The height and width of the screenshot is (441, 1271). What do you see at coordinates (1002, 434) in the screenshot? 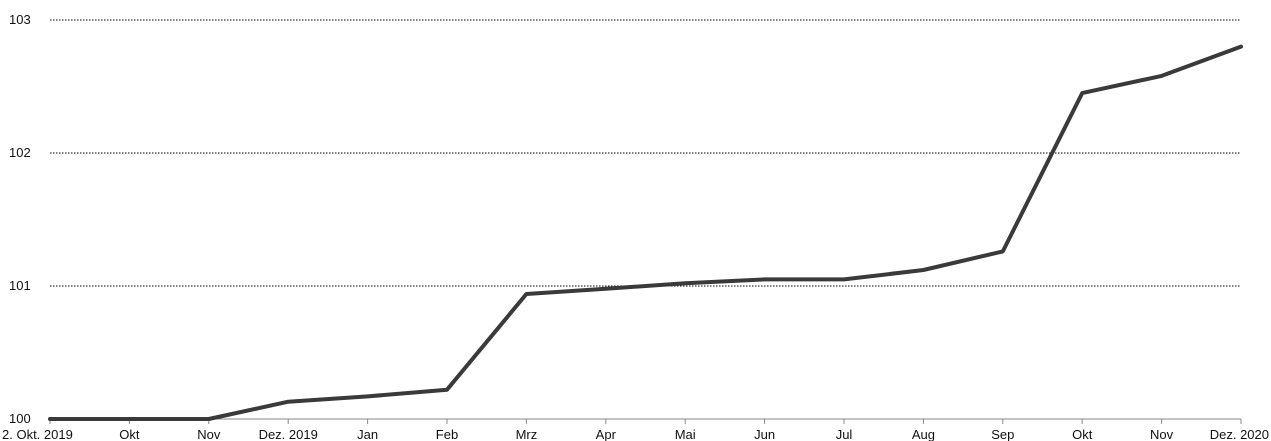
I see `x-tick-label: Sep` at bounding box center [1002, 434].